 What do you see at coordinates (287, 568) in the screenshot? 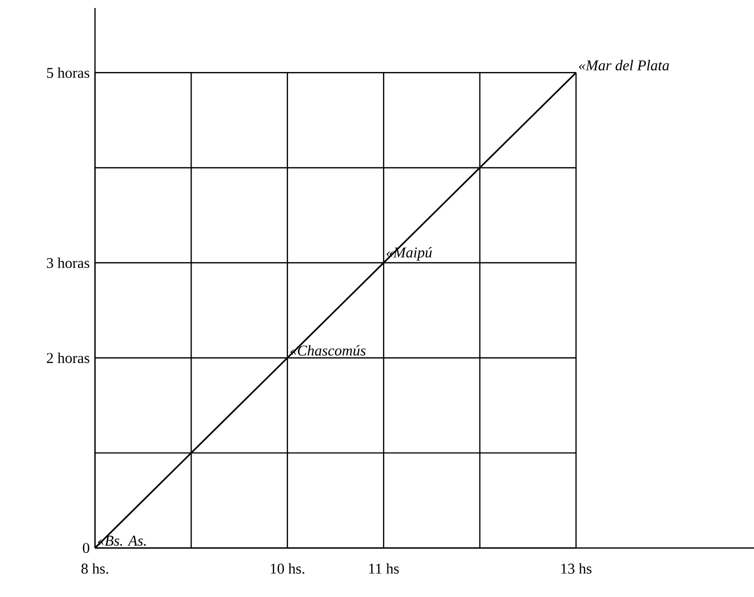
I see `x-tick-label: 10 hs.` at bounding box center [287, 568].